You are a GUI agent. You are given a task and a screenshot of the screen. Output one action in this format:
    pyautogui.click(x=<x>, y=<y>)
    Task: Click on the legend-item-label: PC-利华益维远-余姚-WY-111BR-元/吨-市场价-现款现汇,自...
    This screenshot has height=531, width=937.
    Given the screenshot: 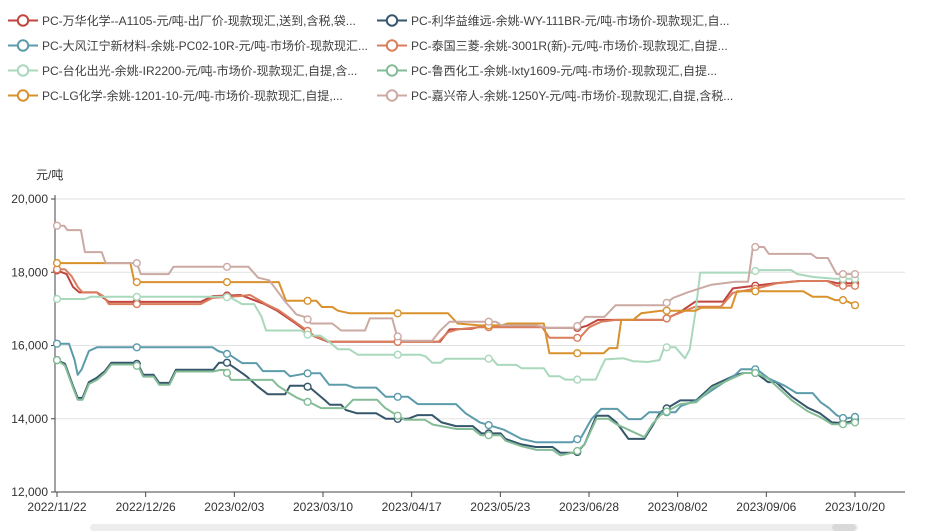 What is the action you would take?
    pyautogui.click(x=570, y=21)
    